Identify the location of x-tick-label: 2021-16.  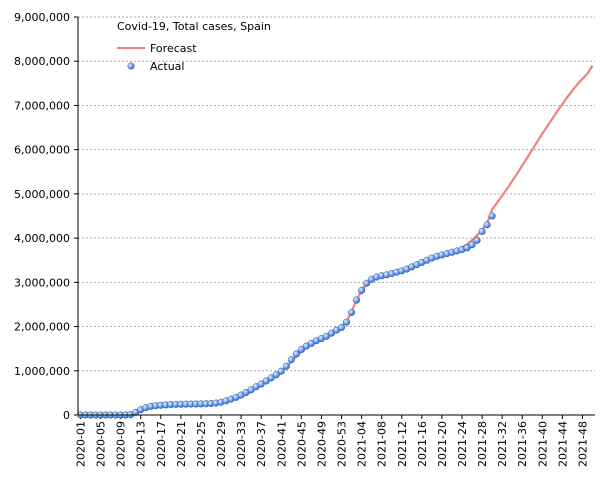
(422, 444).